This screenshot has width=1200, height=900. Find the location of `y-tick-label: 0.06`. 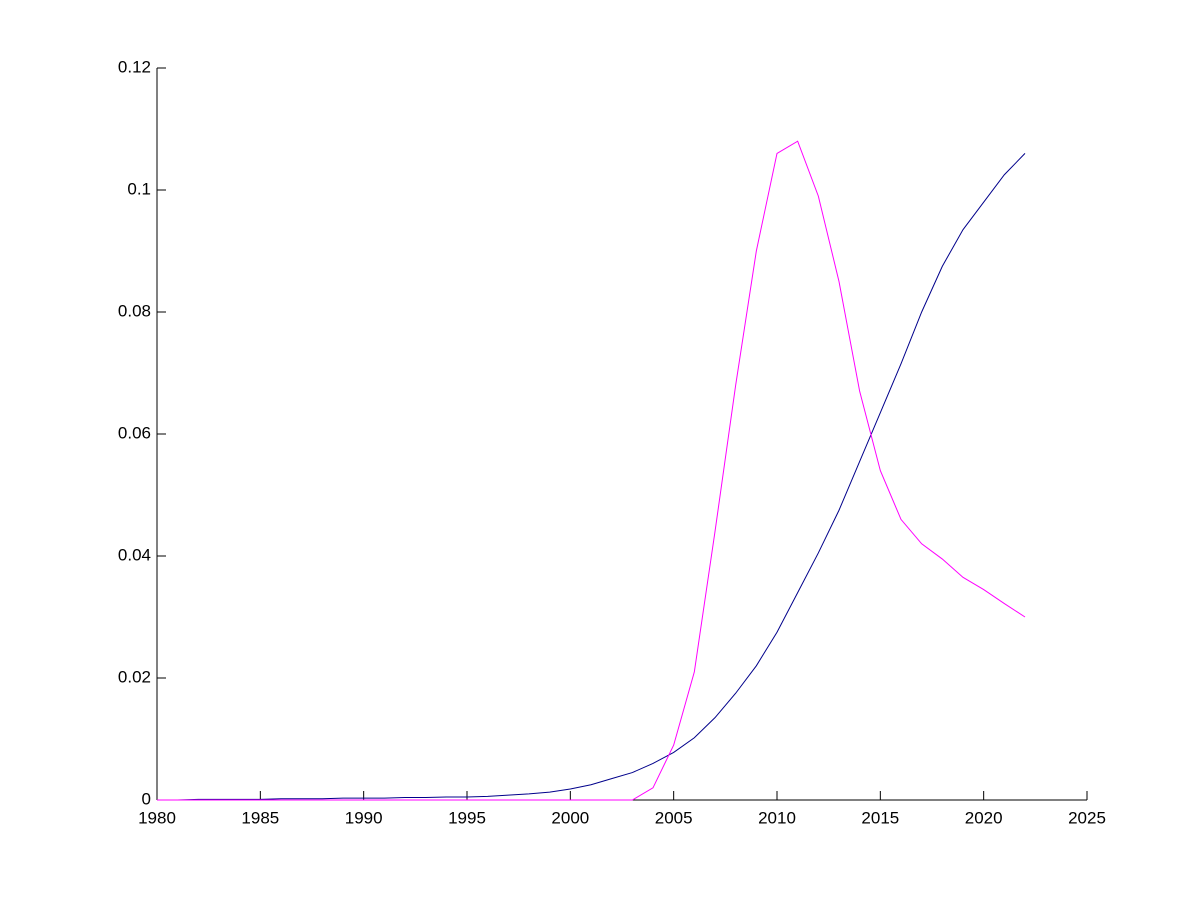

y-tick-label: 0.06 is located at coordinates (134, 432).